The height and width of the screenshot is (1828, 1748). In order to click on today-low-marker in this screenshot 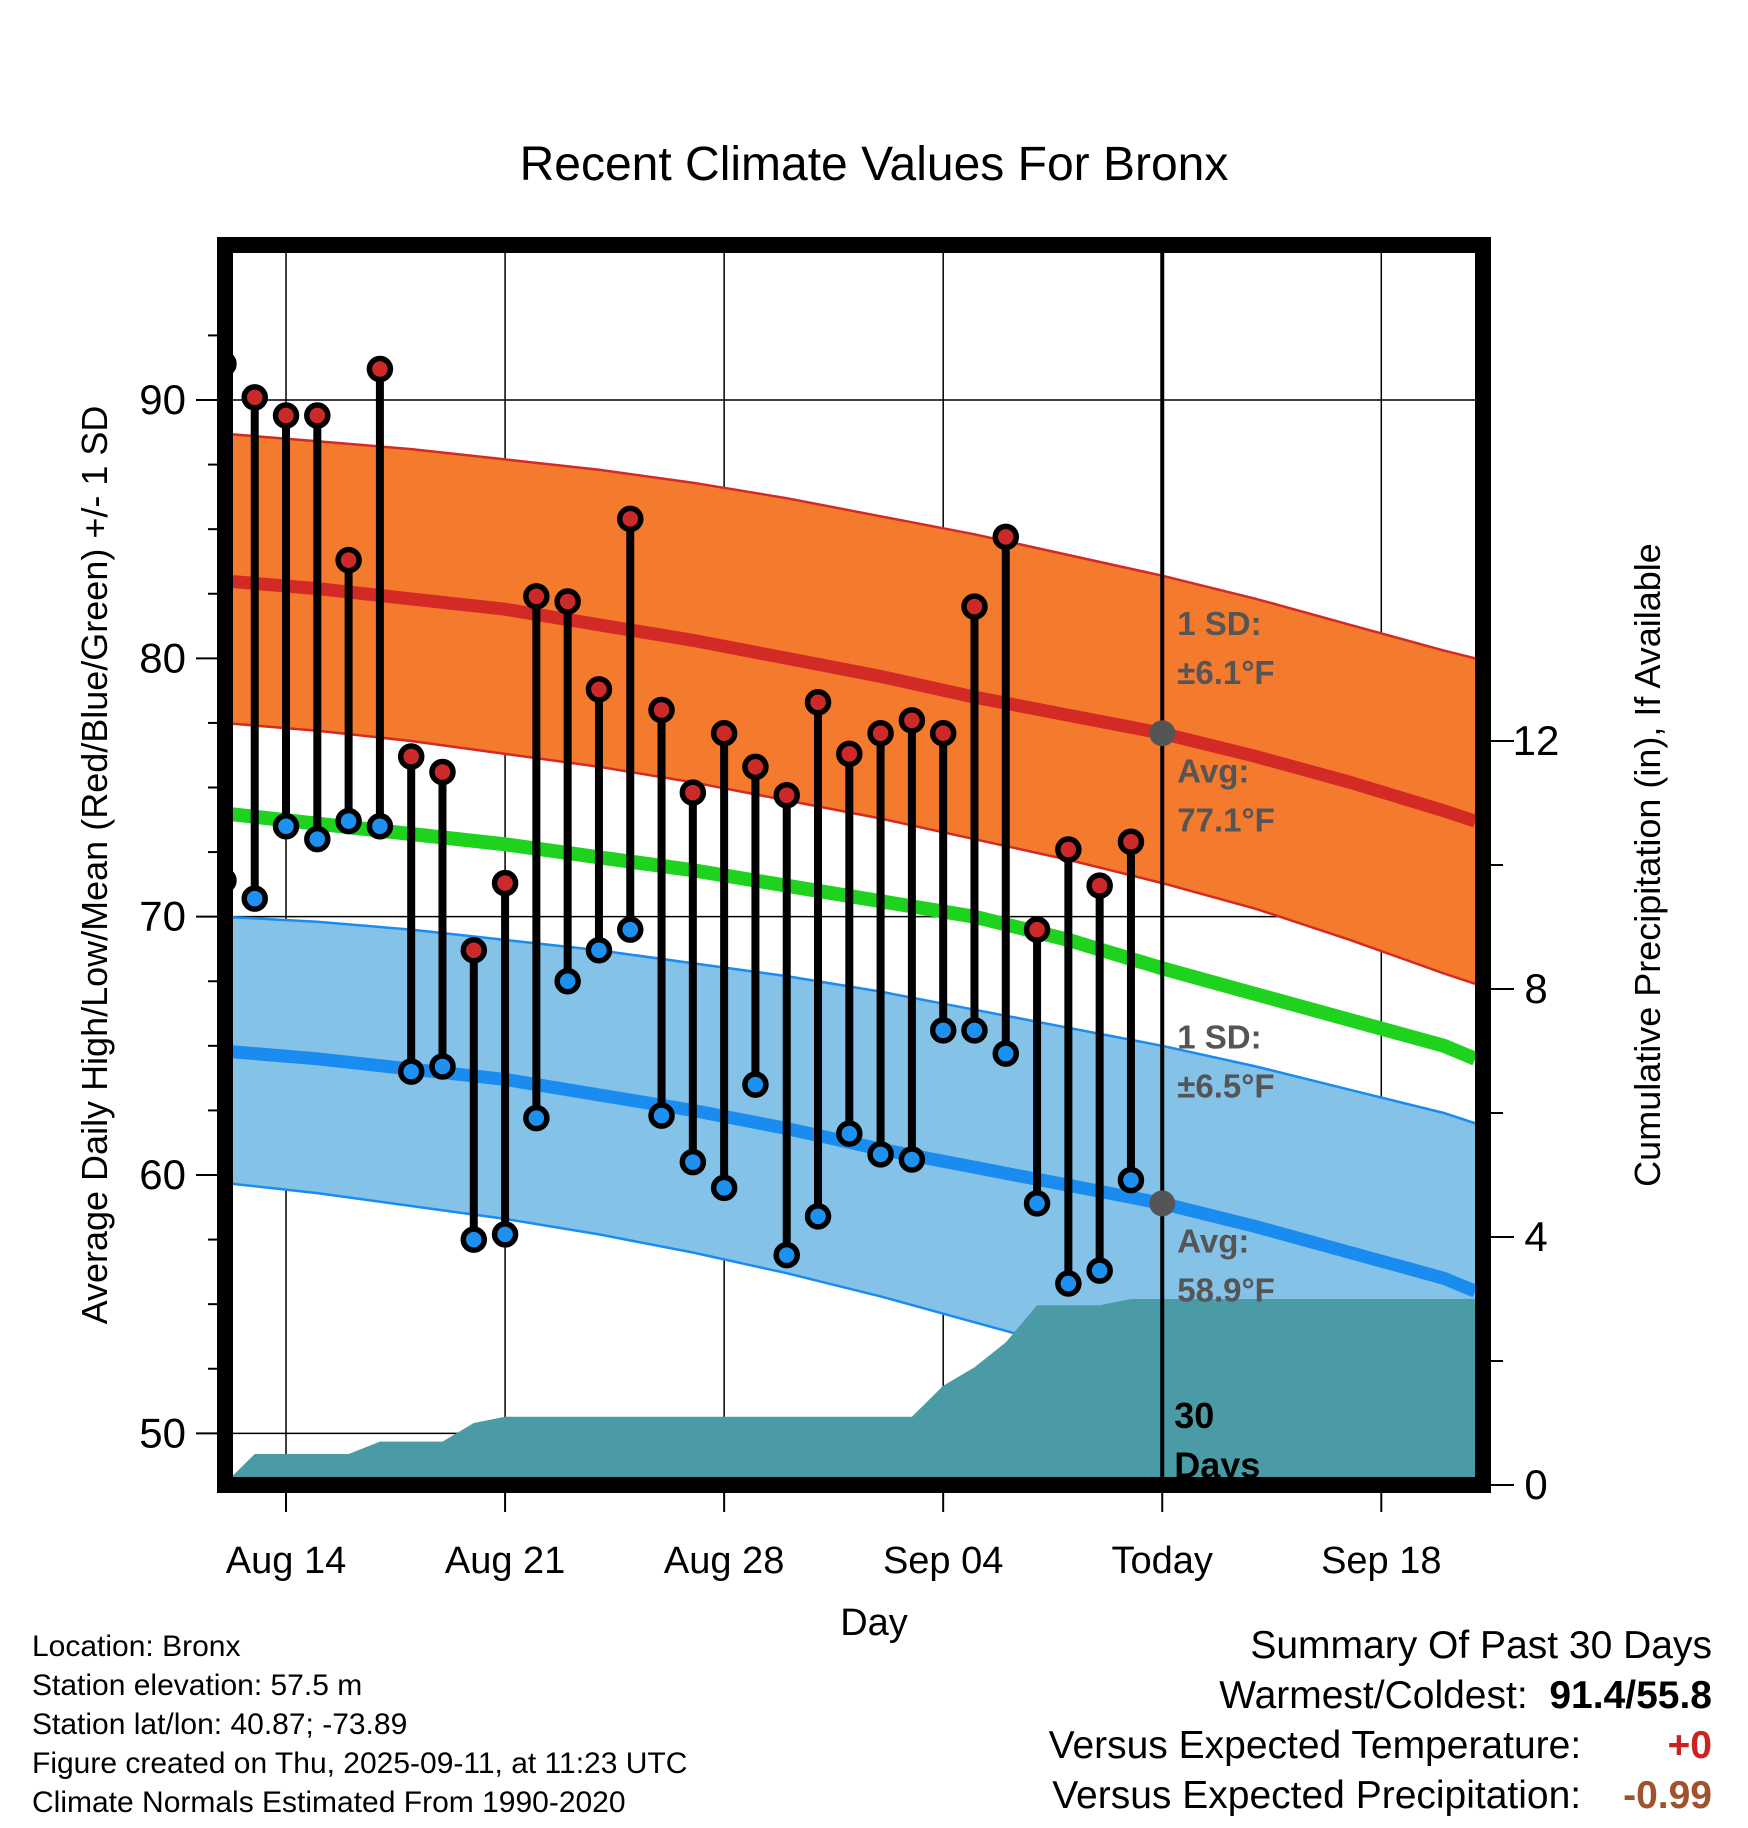, I will do `click(1162, 1203)`.